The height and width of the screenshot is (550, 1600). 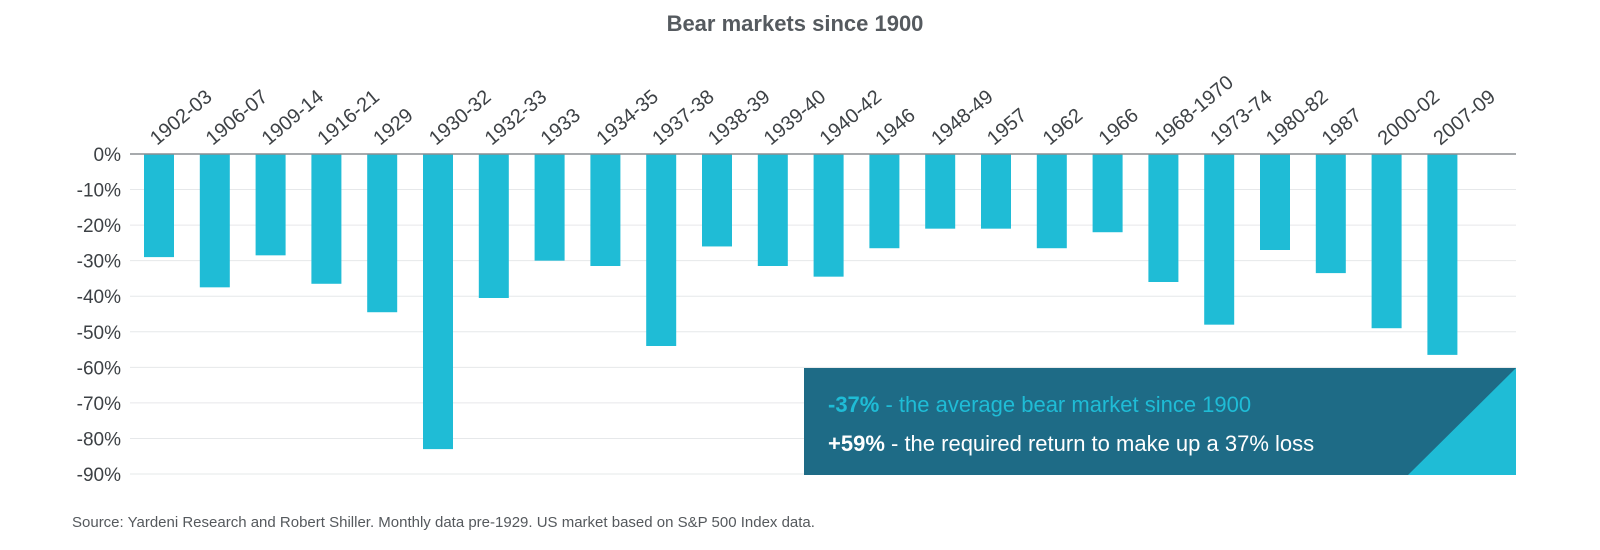 I want to click on category-label: 1916-21, so click(x=348, y=118).